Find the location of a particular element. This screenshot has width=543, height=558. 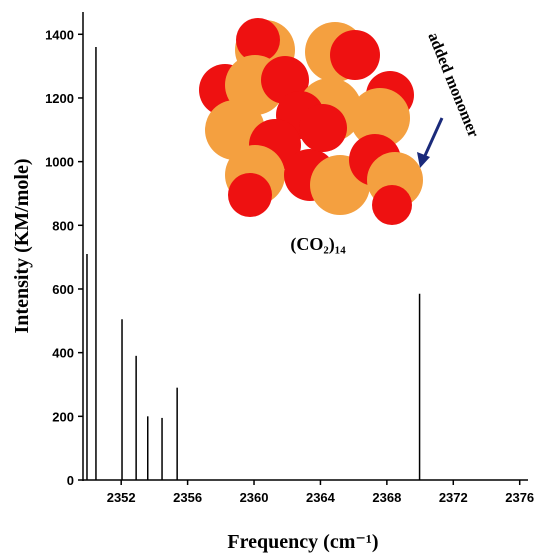

y-axis-label: Intensity (KM/mole) is located at coordinates (22, 246).